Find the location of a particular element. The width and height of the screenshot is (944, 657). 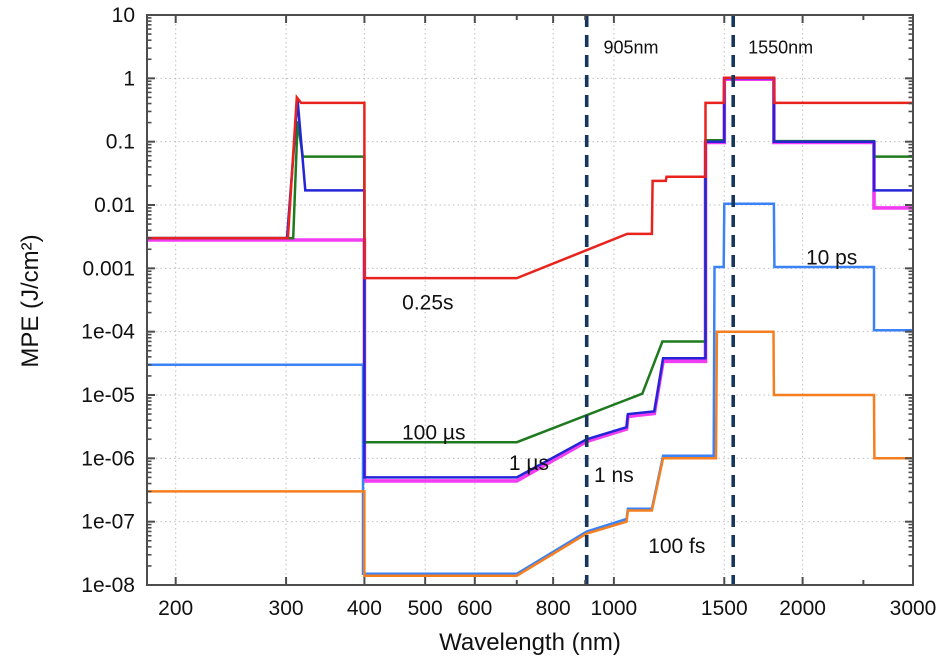

y-tick-label-1e-08: 1e-08 is located at coordinates (108, 585).